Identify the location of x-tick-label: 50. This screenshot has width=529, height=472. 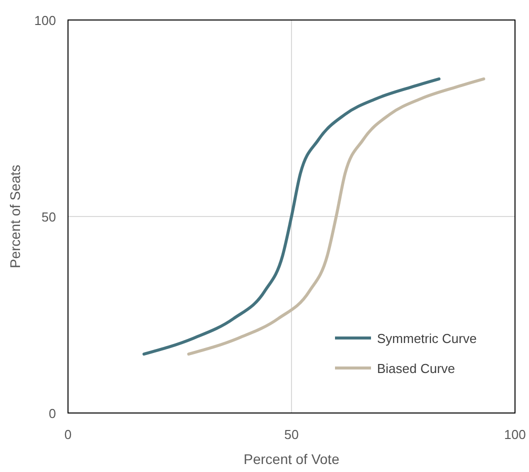
(291, 434).